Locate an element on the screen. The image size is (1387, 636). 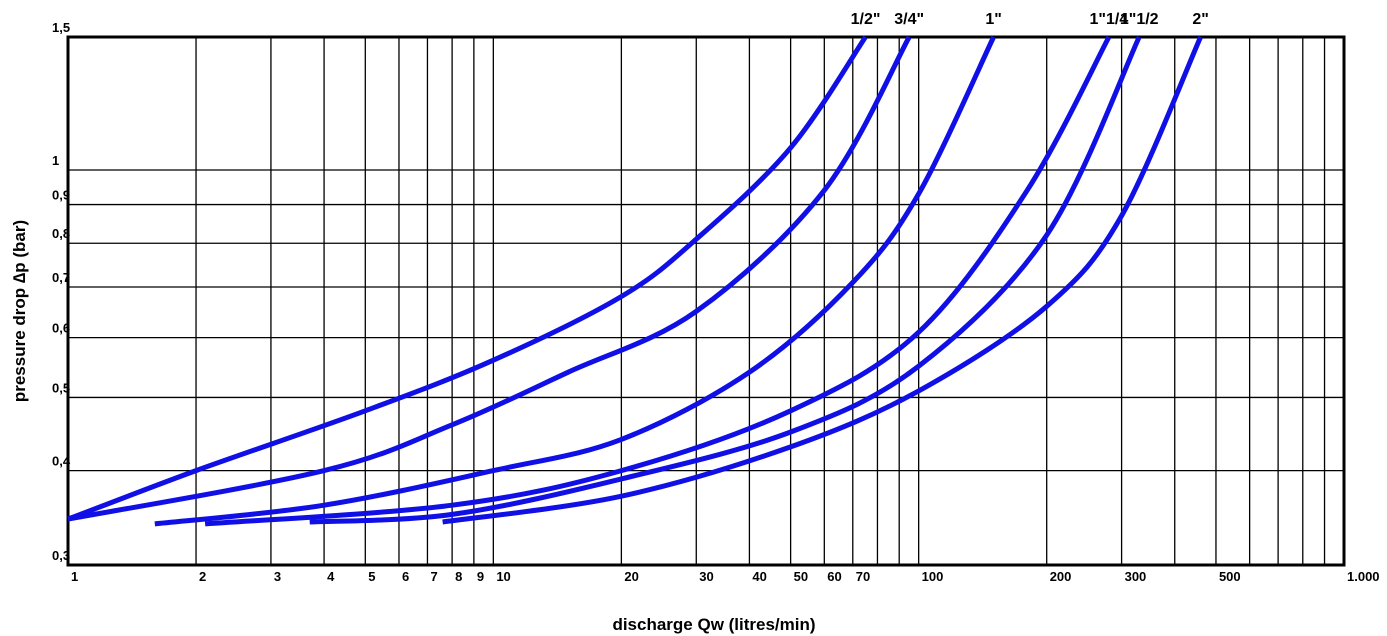
x-tick-label: 2 is located at coordinates (202, 576).